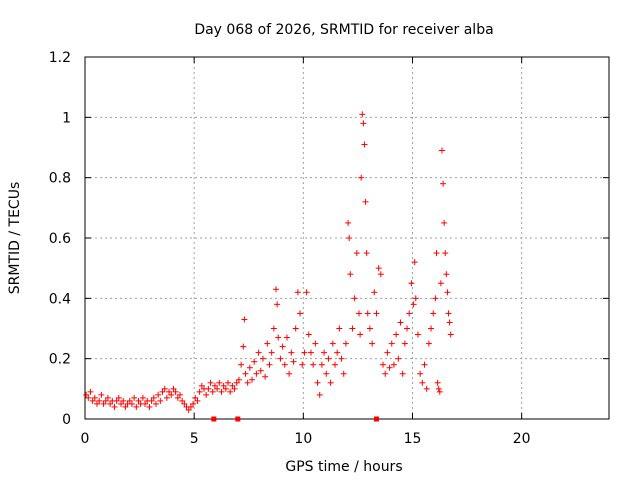 This screenshot has width=640, height=480. What do you see at coordinates (66, 420) in the screenshot?
I see `y-tick-label: 0` at bounding box center [66, 420].